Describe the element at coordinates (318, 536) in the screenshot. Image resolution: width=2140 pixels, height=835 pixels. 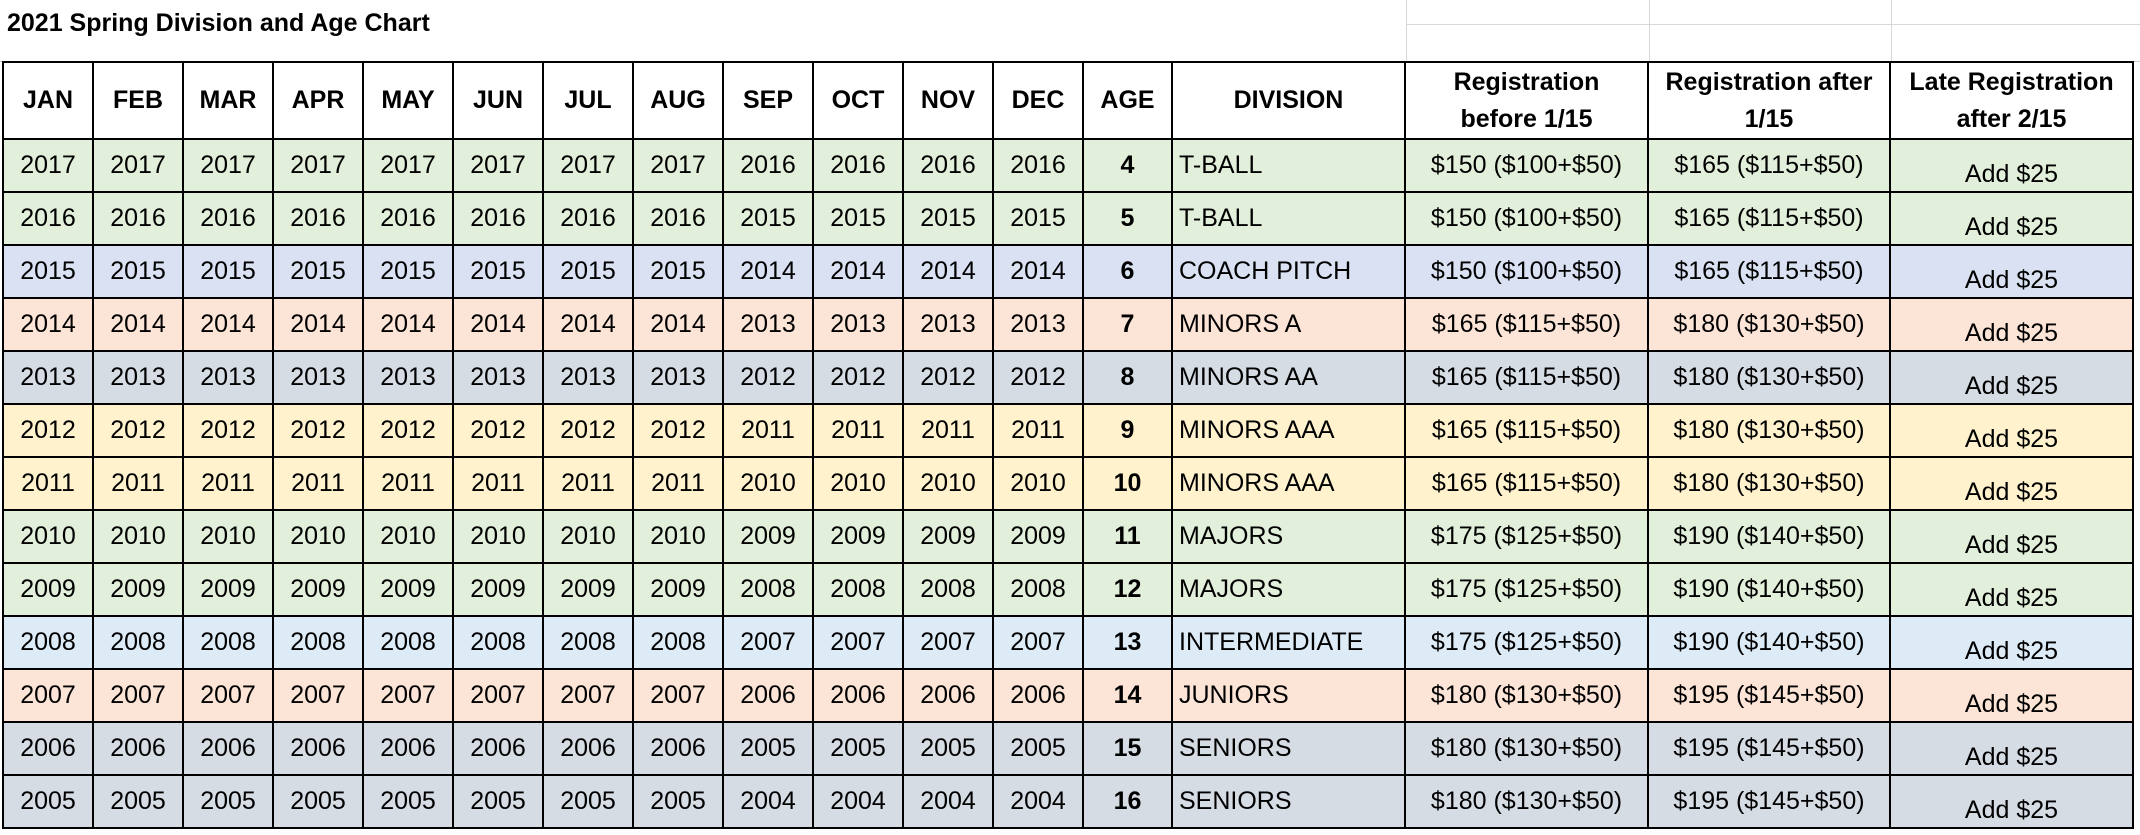
I see `cell-apr-year: 2010` at that location.